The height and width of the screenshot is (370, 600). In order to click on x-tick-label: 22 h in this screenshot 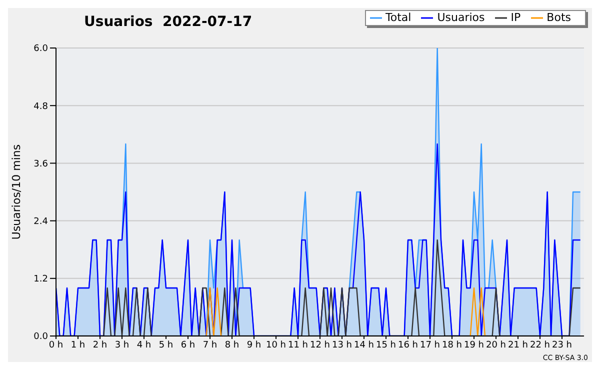, I will do `click(540, 345)`.